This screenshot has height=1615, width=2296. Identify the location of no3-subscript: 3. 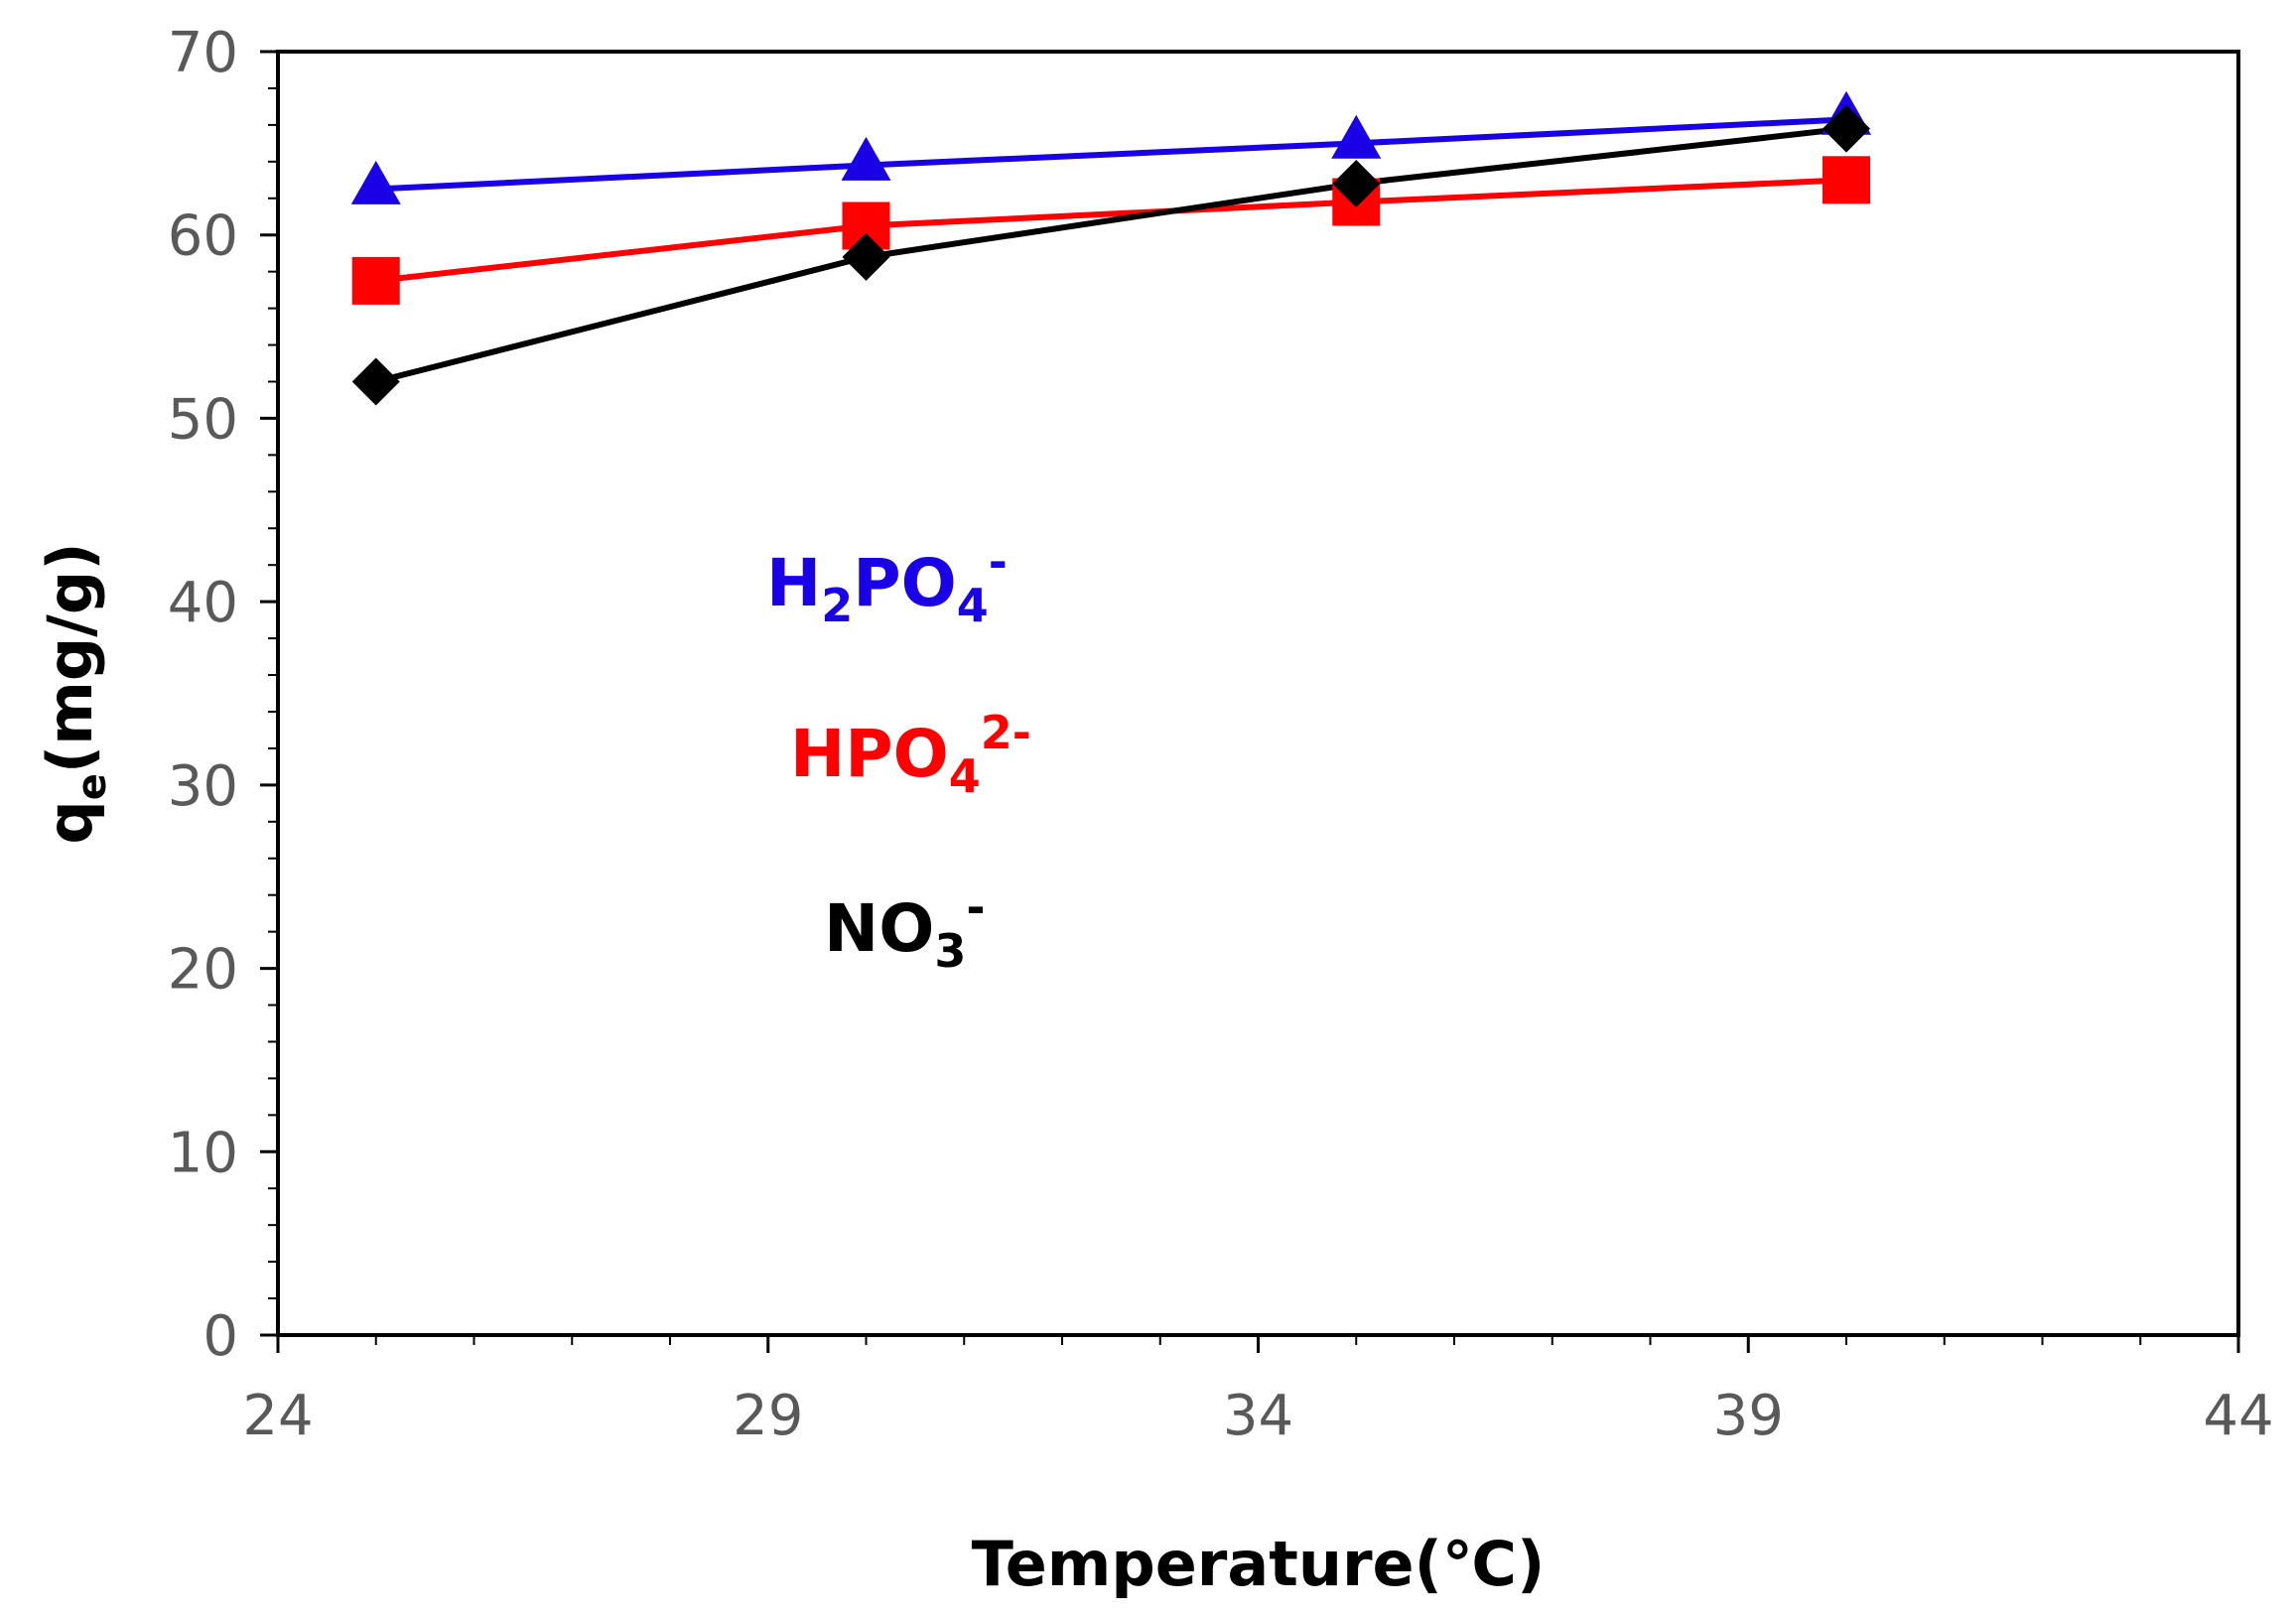
(950, 951).